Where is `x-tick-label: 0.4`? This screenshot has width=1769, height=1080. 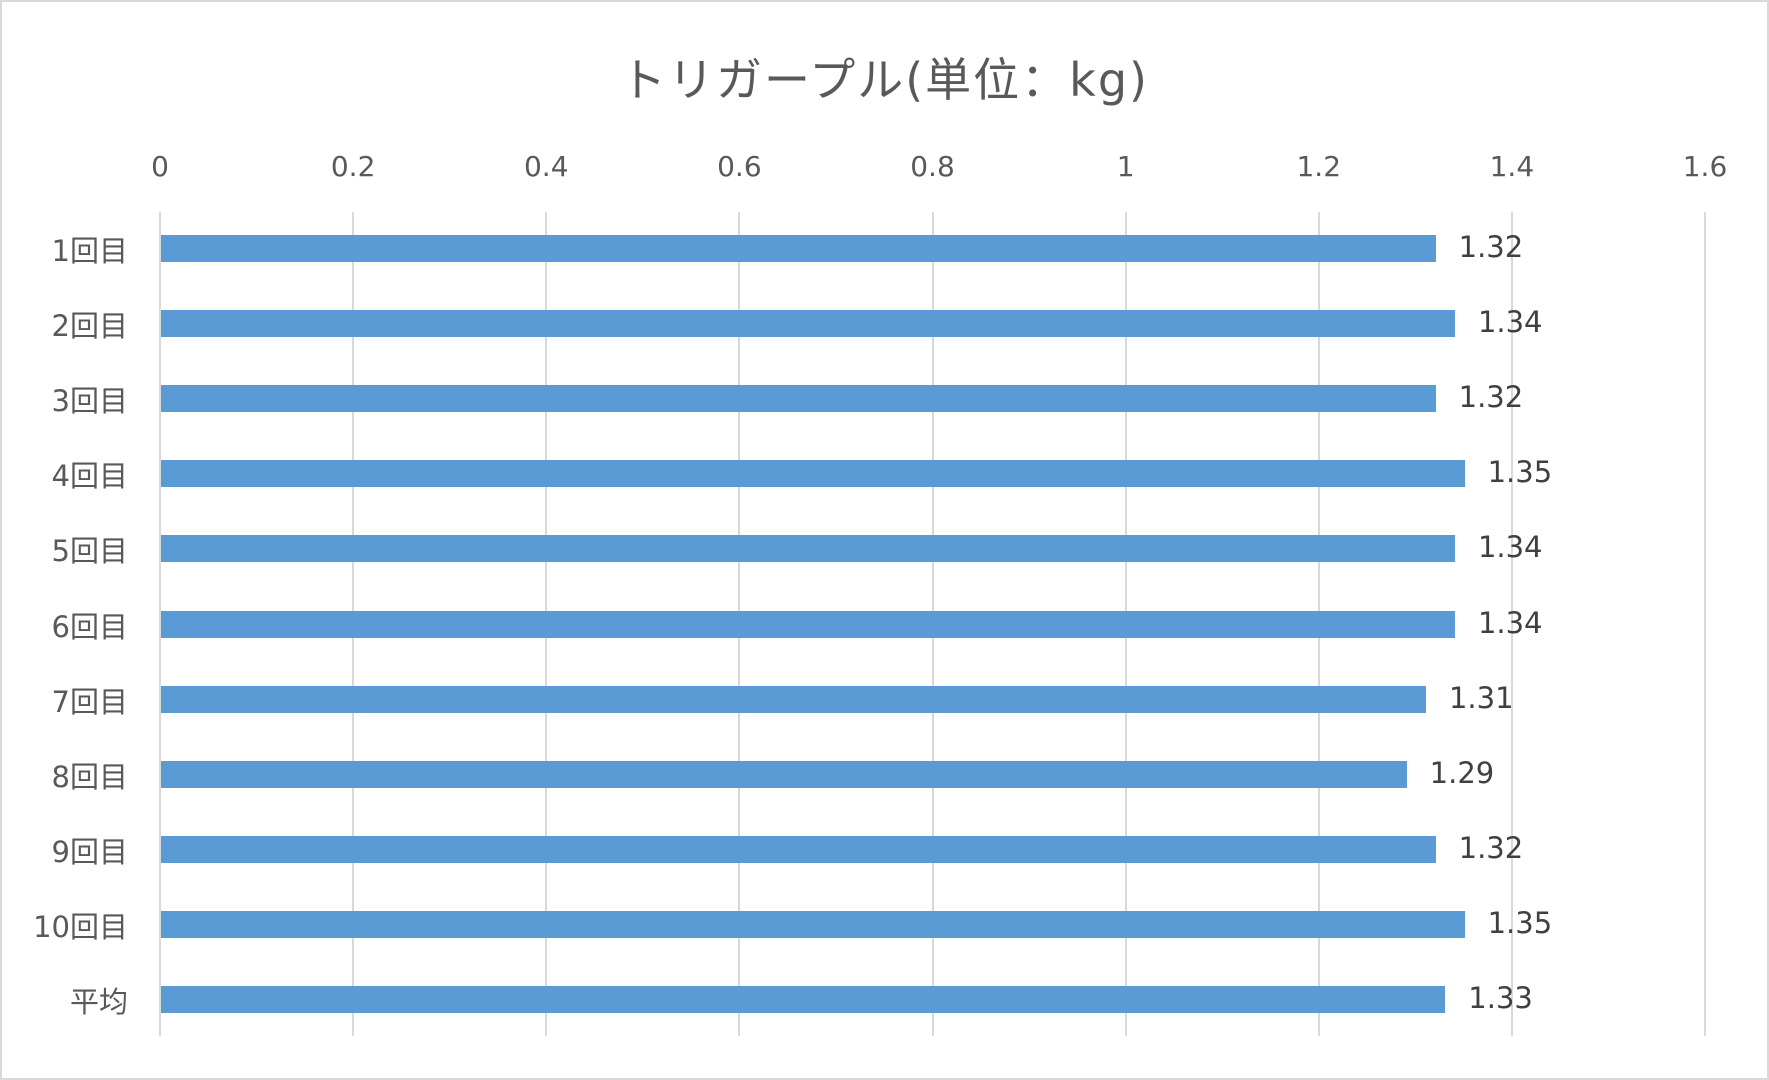 x-tick-label: 0.4 is located at coordinates (546, 166).